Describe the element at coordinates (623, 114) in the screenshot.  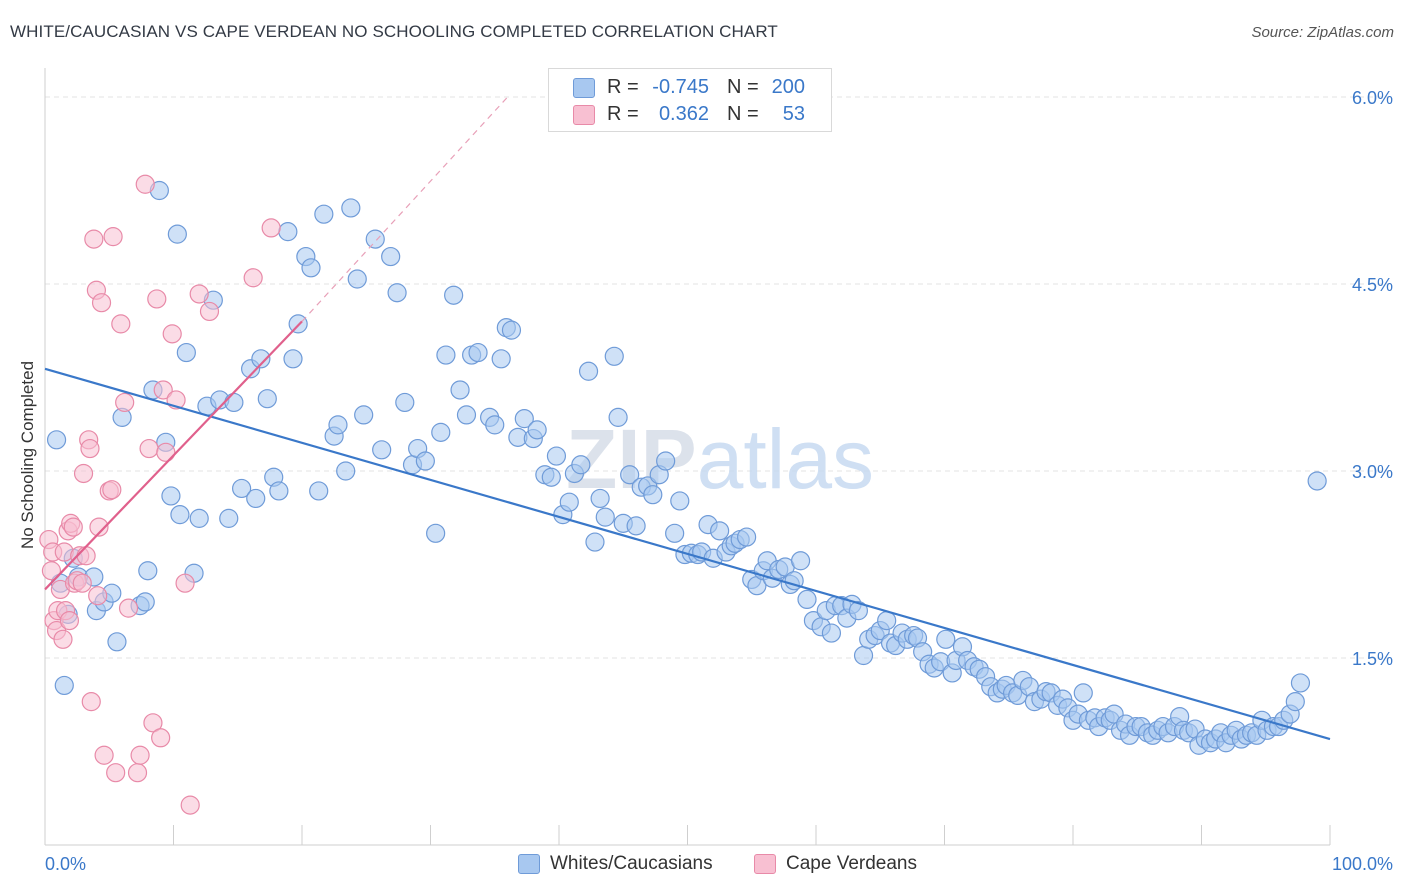
I see `legend-r-label: R =` at that location.